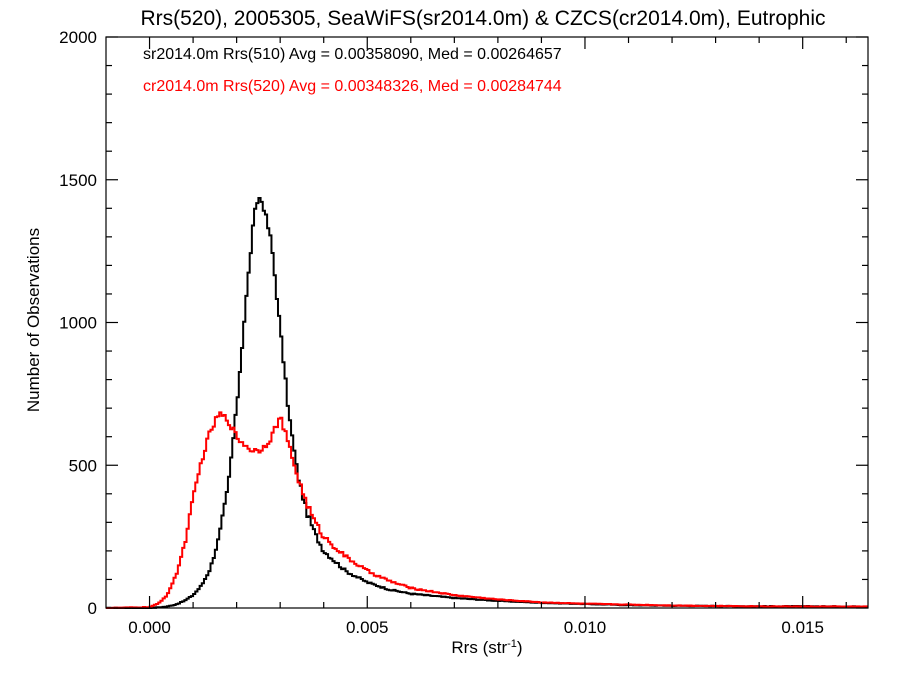 Image resolution: width=900 pixels, height=675 pixels. Describe the element at coordinates (802, 627) in the screenshot. I see `x-tick-label: 0.015` at that location.